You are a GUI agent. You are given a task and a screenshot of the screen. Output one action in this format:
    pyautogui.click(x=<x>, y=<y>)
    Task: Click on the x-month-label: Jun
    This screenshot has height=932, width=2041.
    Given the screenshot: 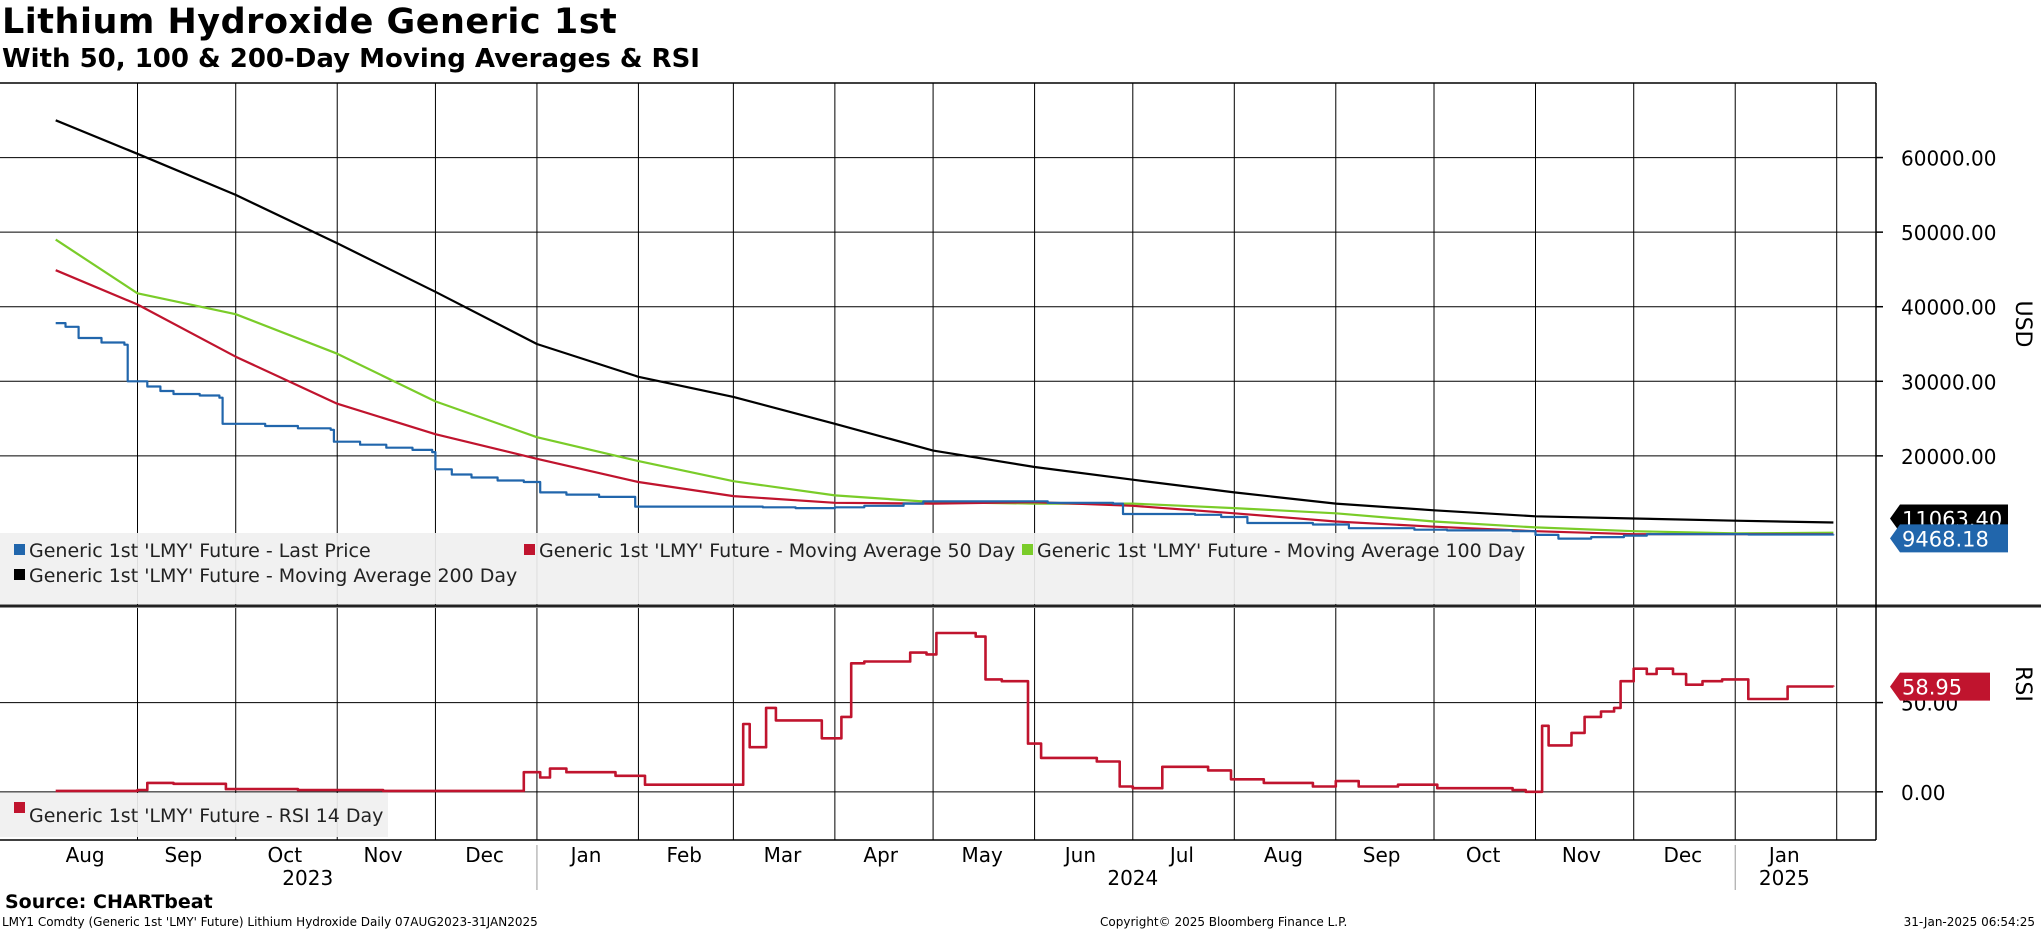 What is the action you would take?
    pyautogui.click(x=1079, y=855)
    